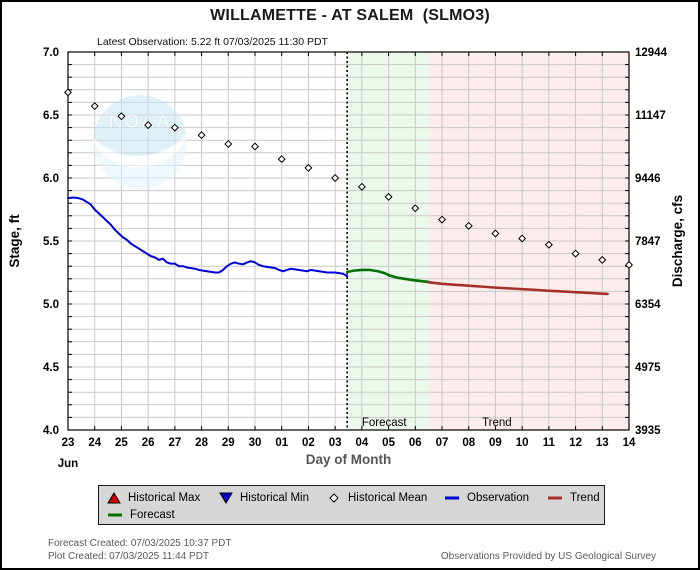 The height and width of the screenshot is (570, 700). What do you see at coordinates (495, 443) in the screenshot?
I see `svg-text: 09` at bounding box center [495, 443].